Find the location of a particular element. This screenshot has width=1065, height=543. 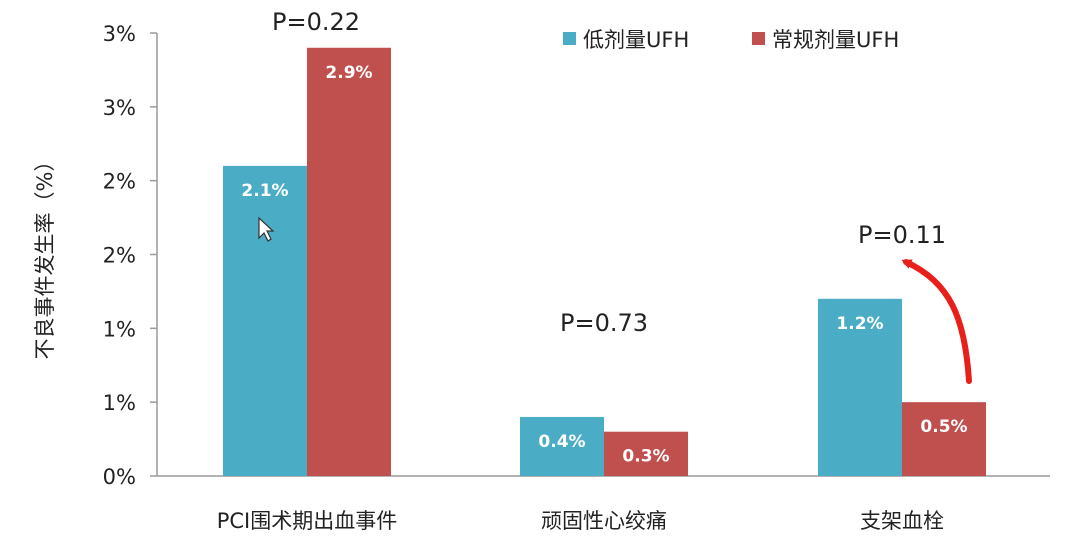

legend: 低剂量UFH 常规剂量UFH is located at coordinates (731, 40).